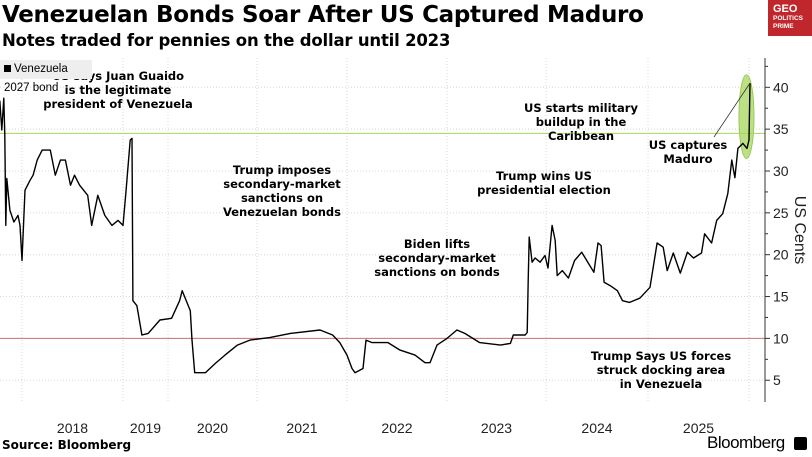 The image size is (812, 457). I want to click on y-tick-label: 20, so click(781, 255).